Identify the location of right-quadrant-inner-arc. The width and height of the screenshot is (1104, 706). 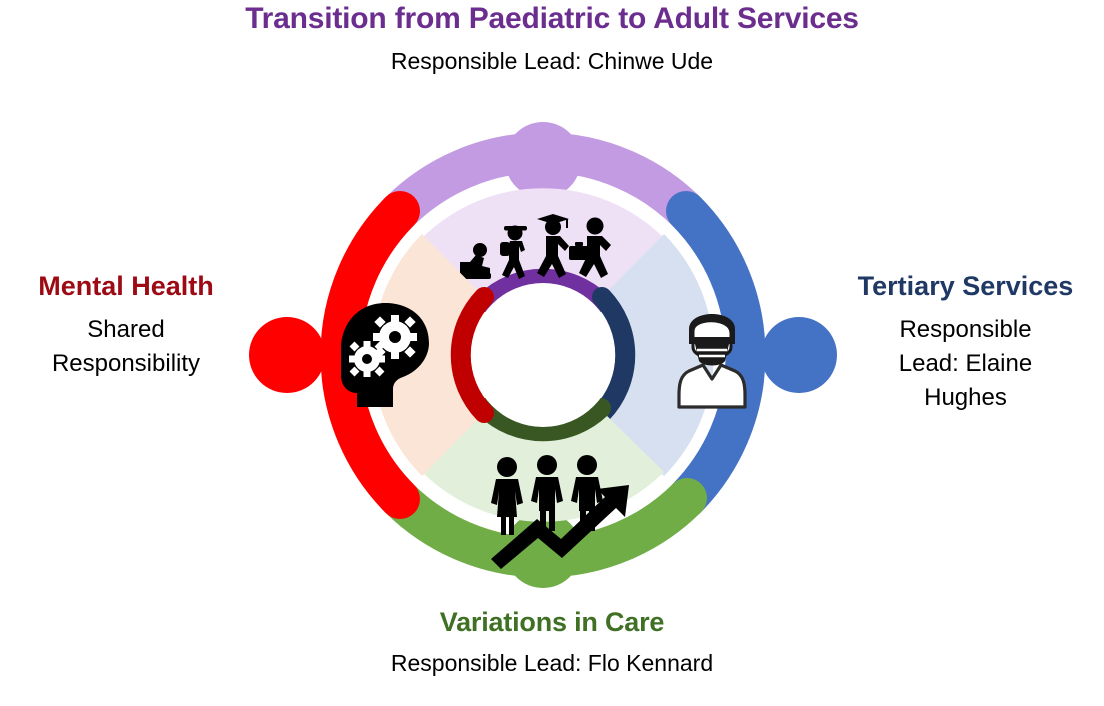
(614, 355).